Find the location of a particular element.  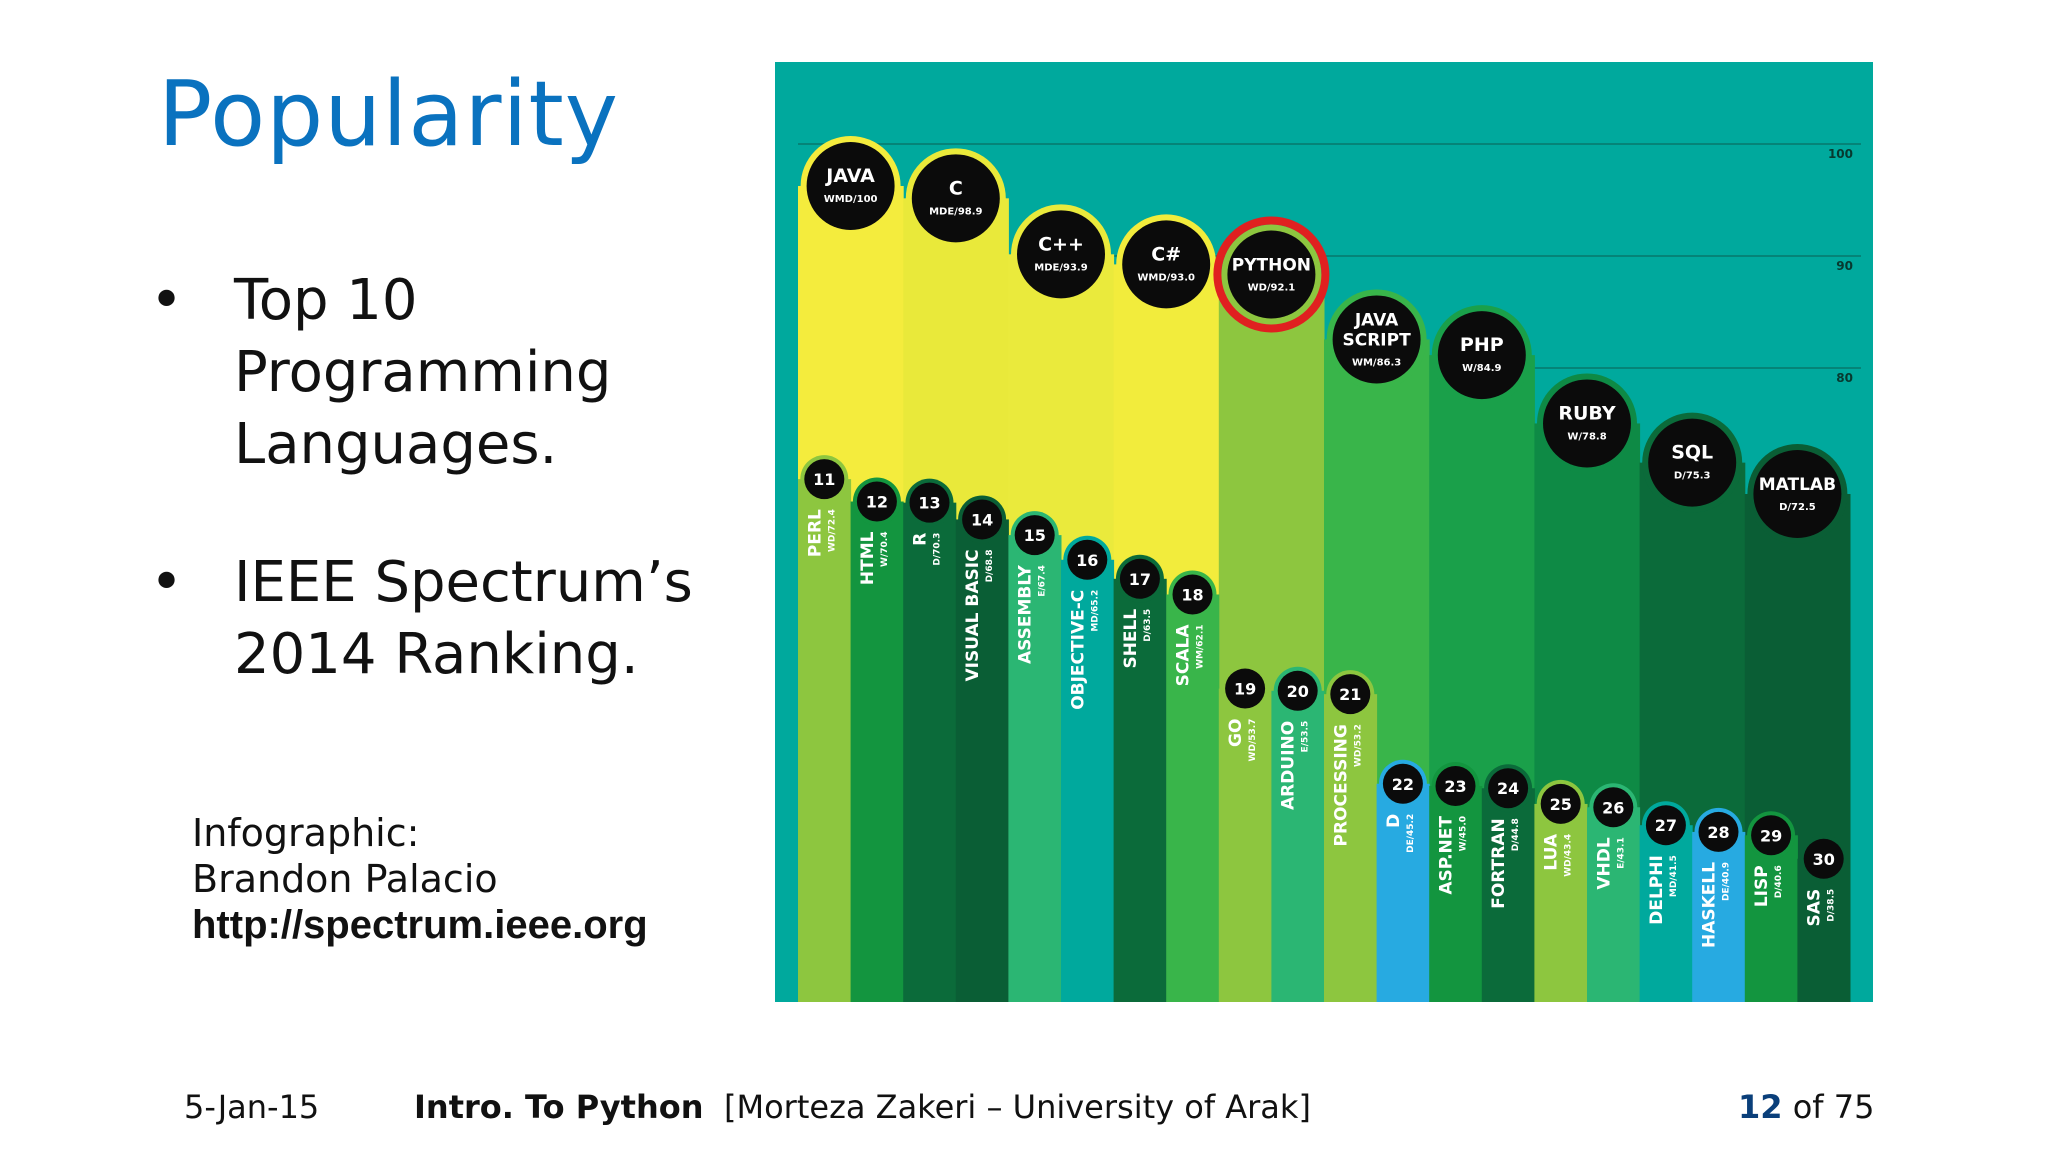

rank-number: 22 is located at coordinates (1403, 784).